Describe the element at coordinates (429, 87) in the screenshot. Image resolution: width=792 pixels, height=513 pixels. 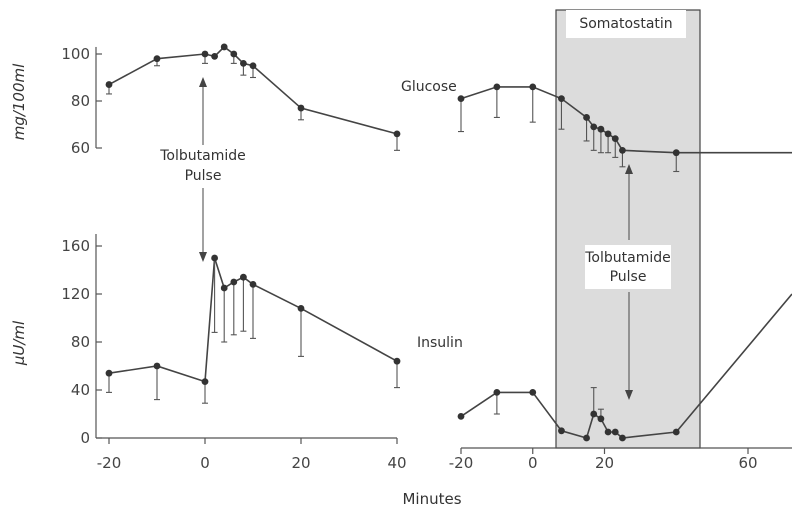
I see `glucose-series-label: Glucose` at that location.